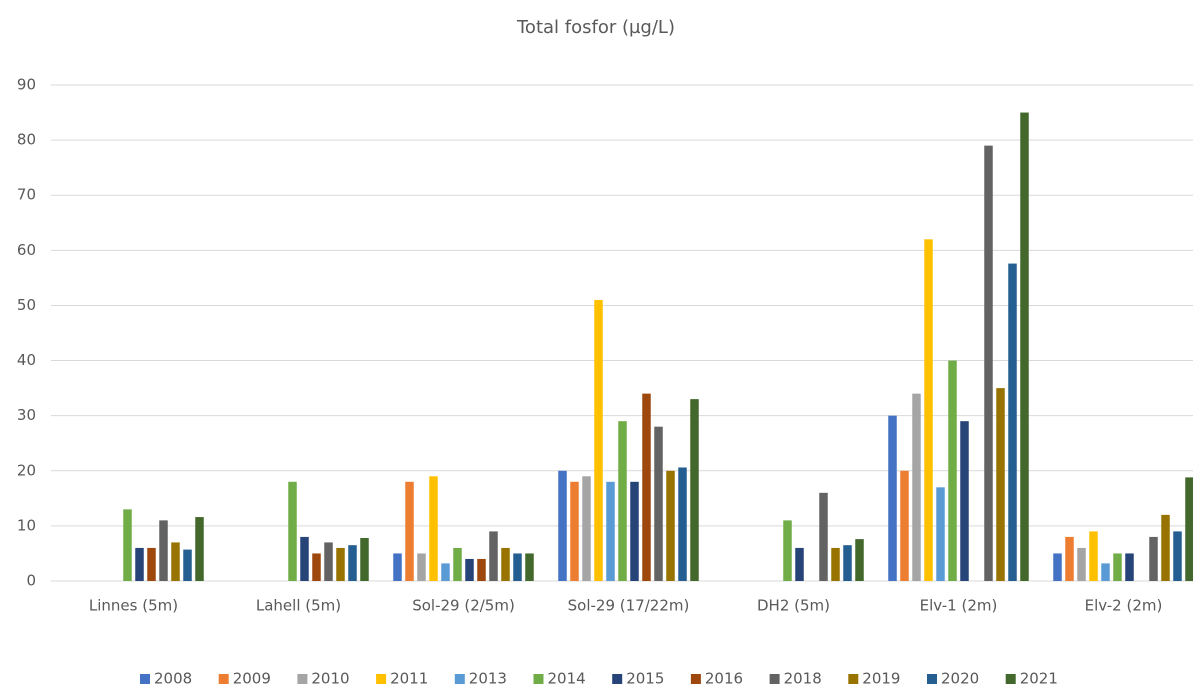 This screenshot has width=1193, height=688. Describe the element at coordinates (488, 679) in the screenshot. I see `legend-label: 2013` at that location.